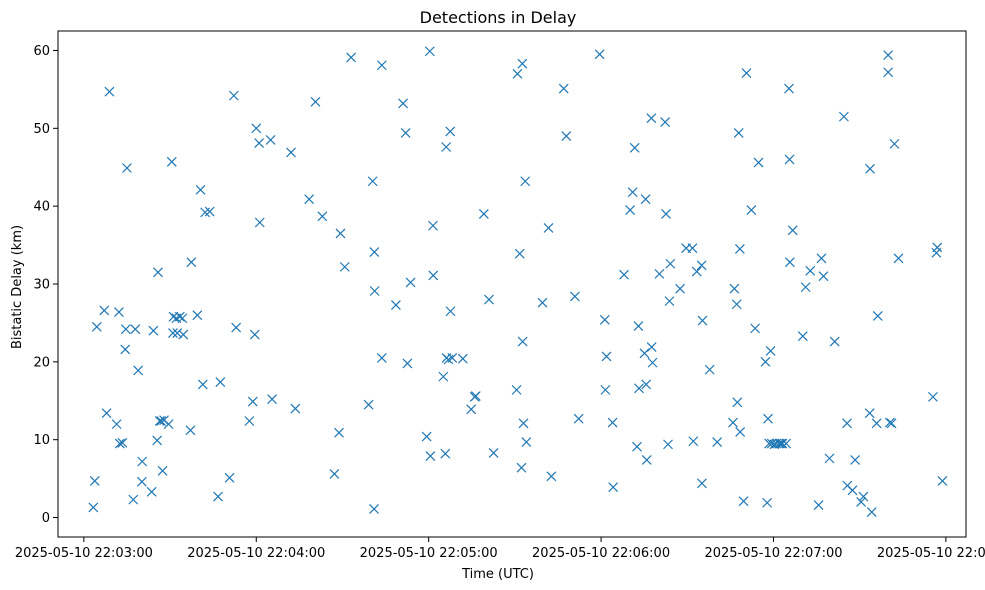  I want to click on x-tick-label: 2025-05-10 22:08:00, so click(931, 553).